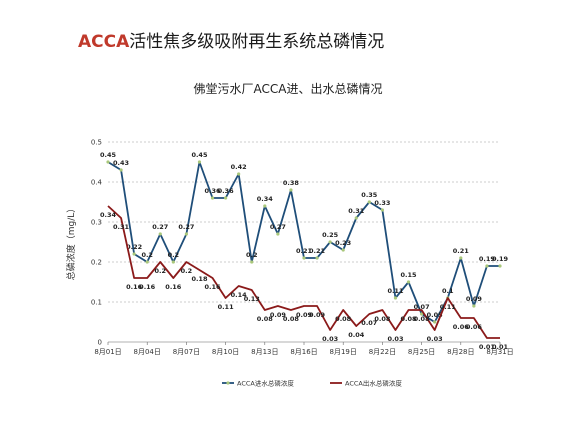  What do you see at coordinates (107, 352) in the screenshot?
I see `x-tick-label: 8月01日` at bounding box center [107, 352].